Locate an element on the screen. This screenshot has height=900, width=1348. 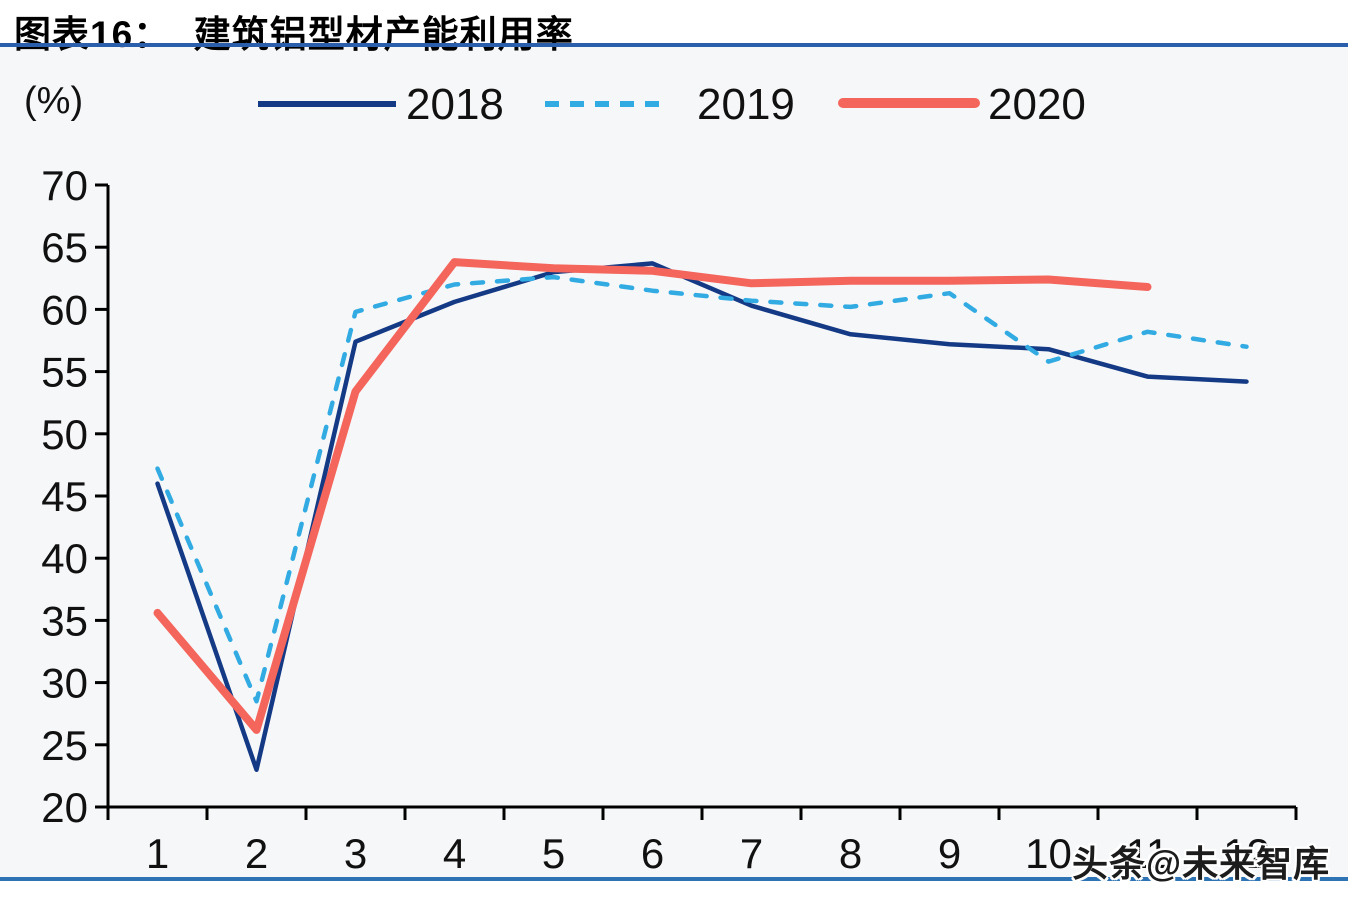
watermark-text: 头条@未来智库 is located at coordinates (1201, 863).